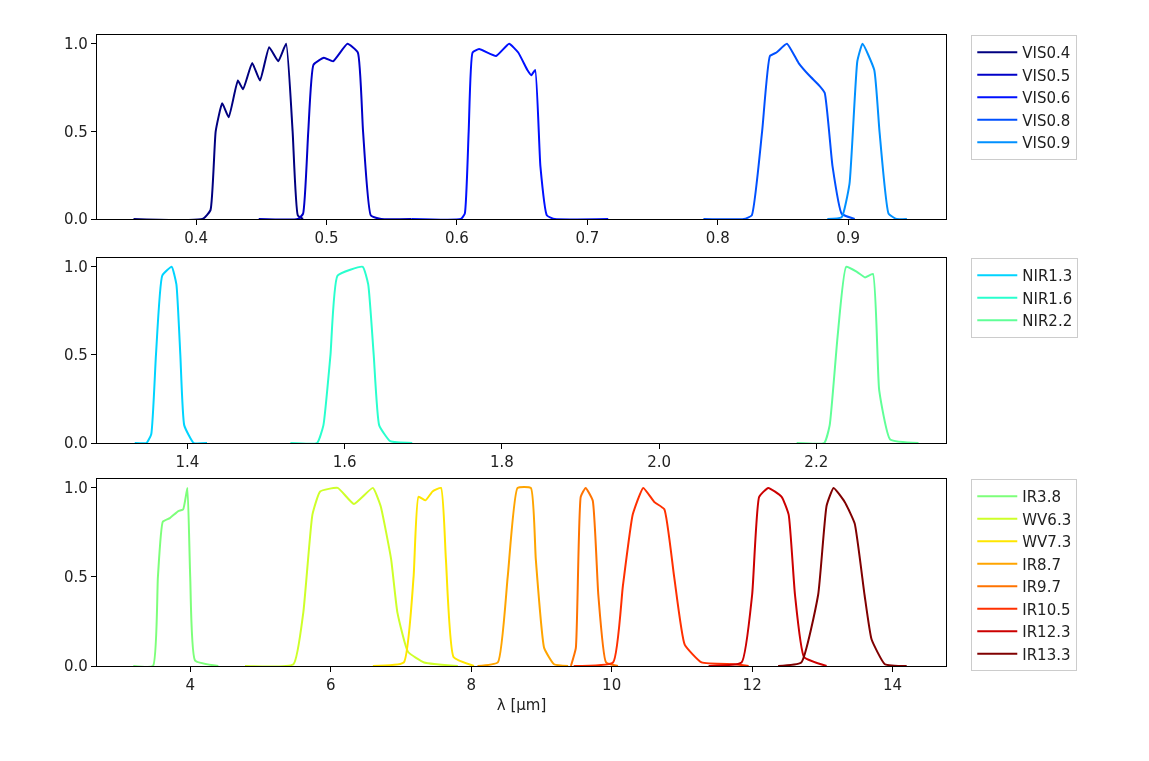 This screenshot has height=761, width=1149. Describe the element at coordinates (893, 685) in the screenshot. I see `x-tick-label: 14` at that location.